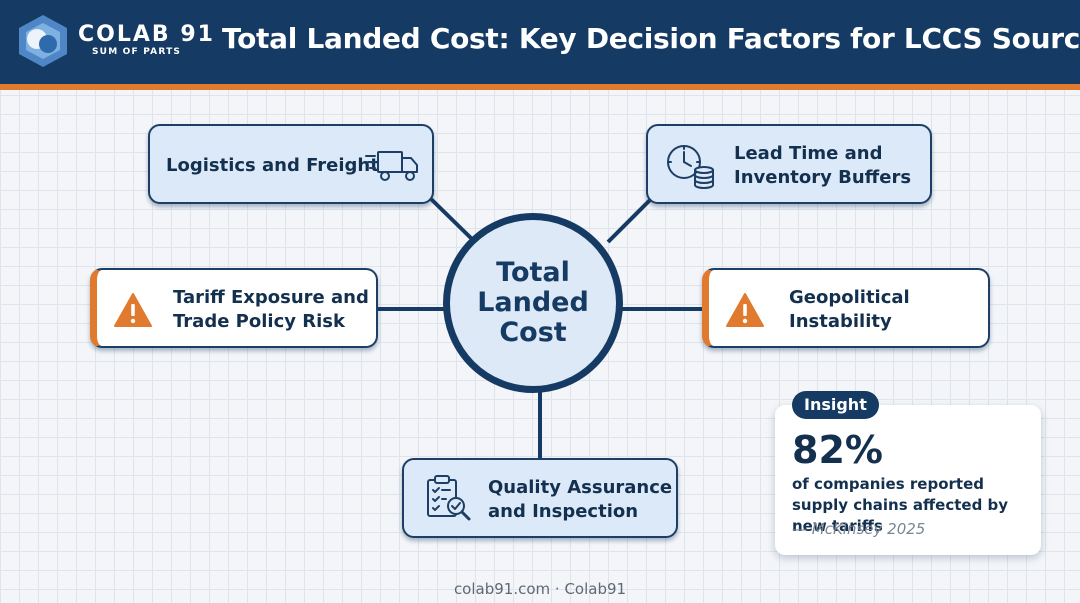  I want to click on clock-coins-icon, so click(690, 167).